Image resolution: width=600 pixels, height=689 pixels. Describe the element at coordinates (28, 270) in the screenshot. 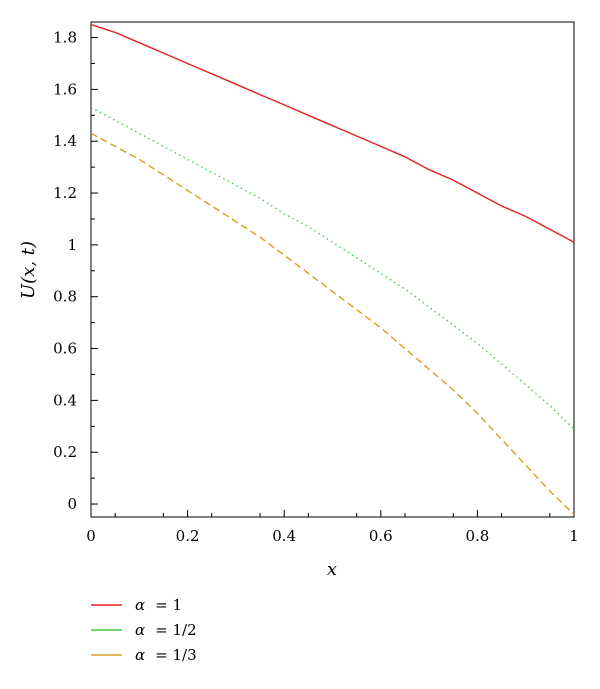

I see `y-axis-label: U(x, t)` at that location.